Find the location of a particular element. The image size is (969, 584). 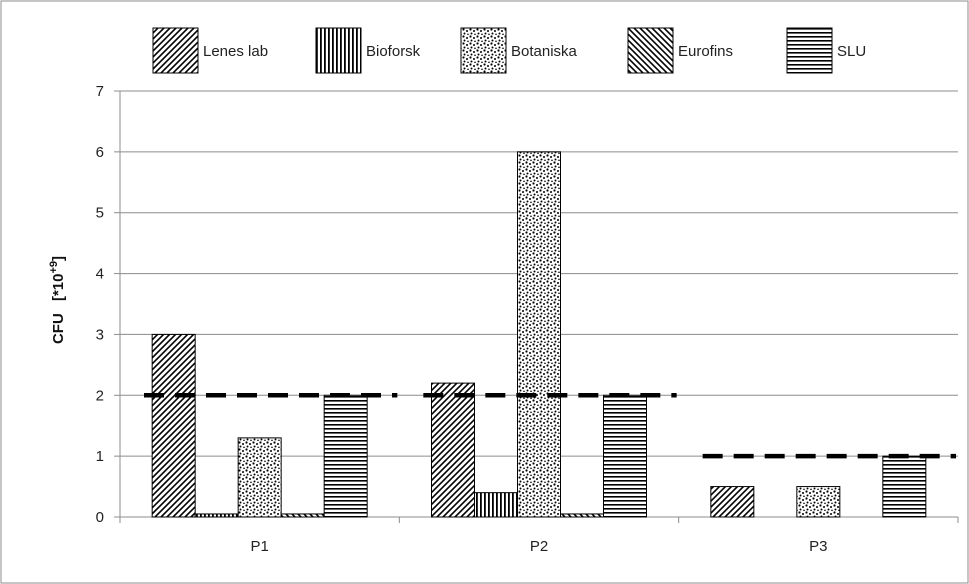

y-axis-title-main: CFU is located at coordinates (58, 328).